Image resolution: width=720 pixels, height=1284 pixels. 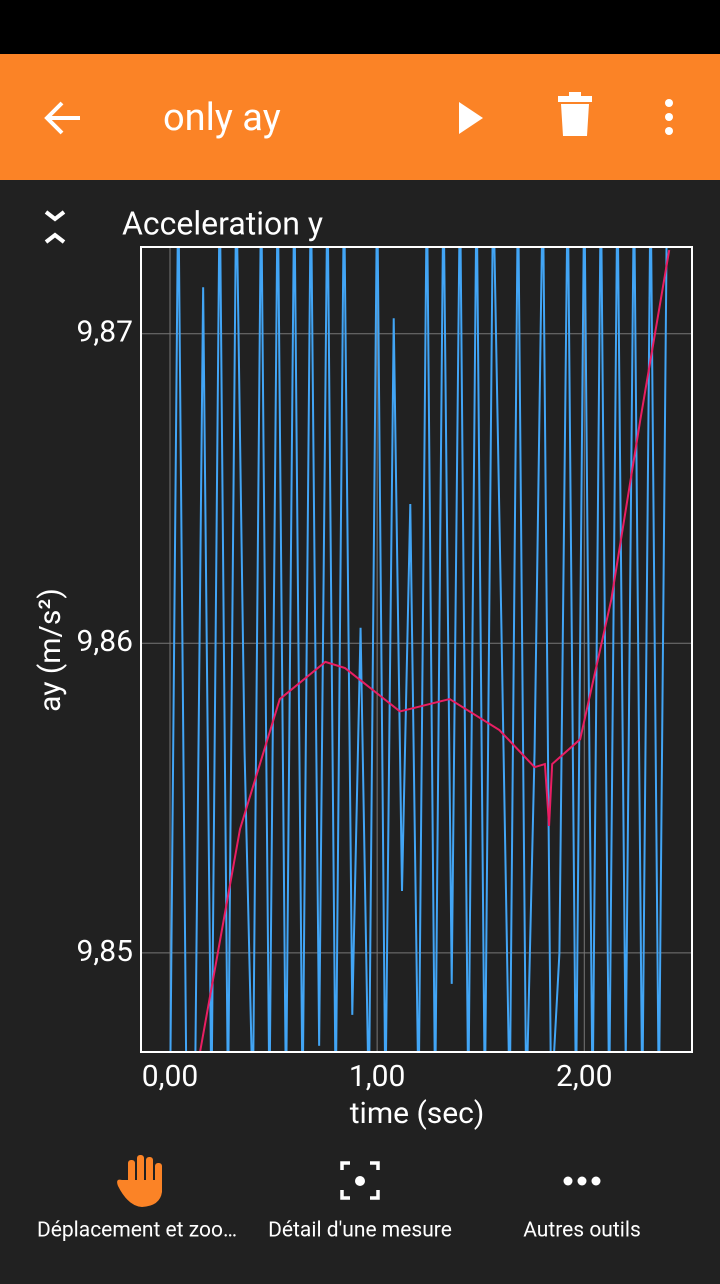 What do you see at coordinates (582, 1181) in the screenshot?
I see `more-tools-icon` at bounding box center [582, 1181].